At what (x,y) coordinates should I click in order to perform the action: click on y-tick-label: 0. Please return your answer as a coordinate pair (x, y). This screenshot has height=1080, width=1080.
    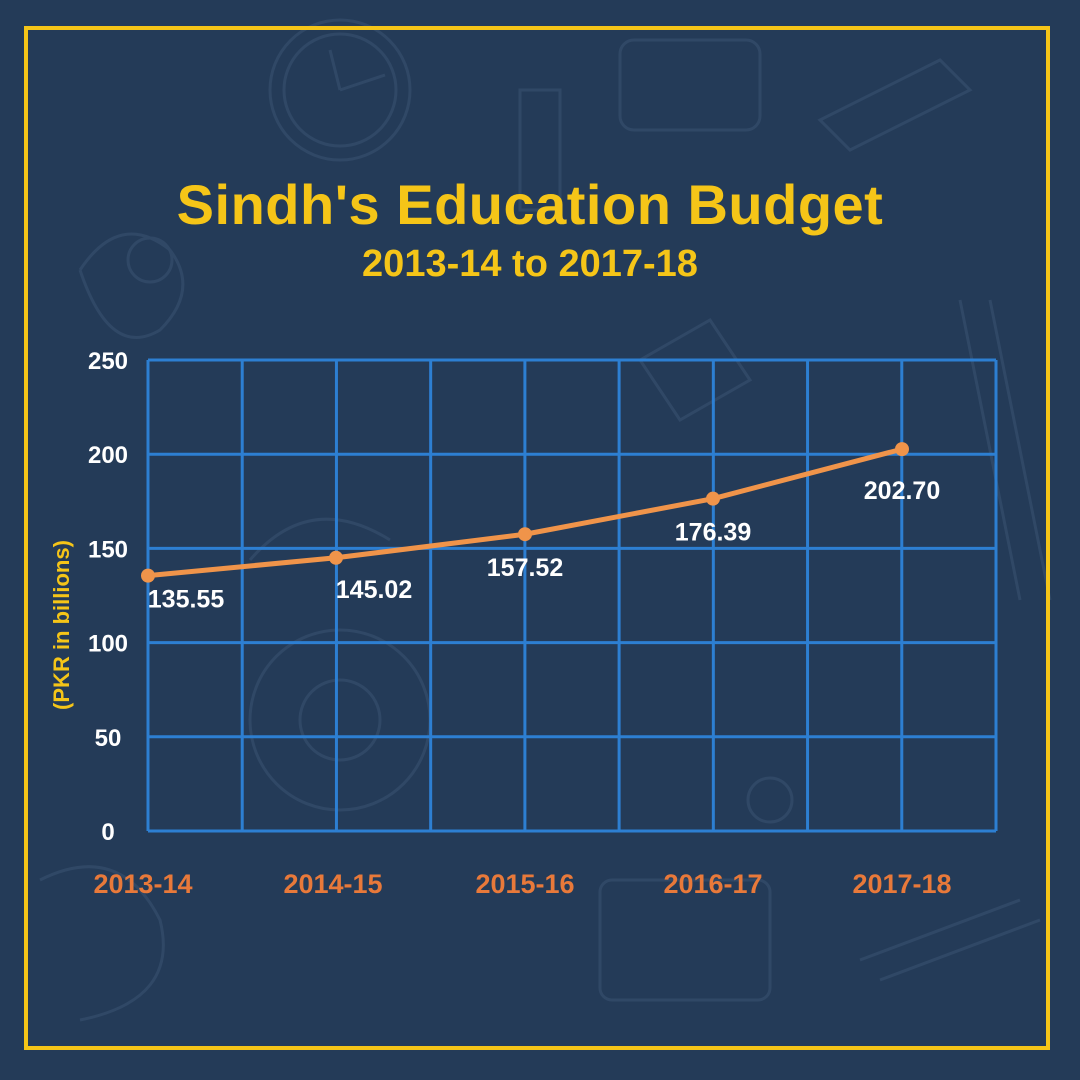
    Looking at the image, I should click on (107, 832).